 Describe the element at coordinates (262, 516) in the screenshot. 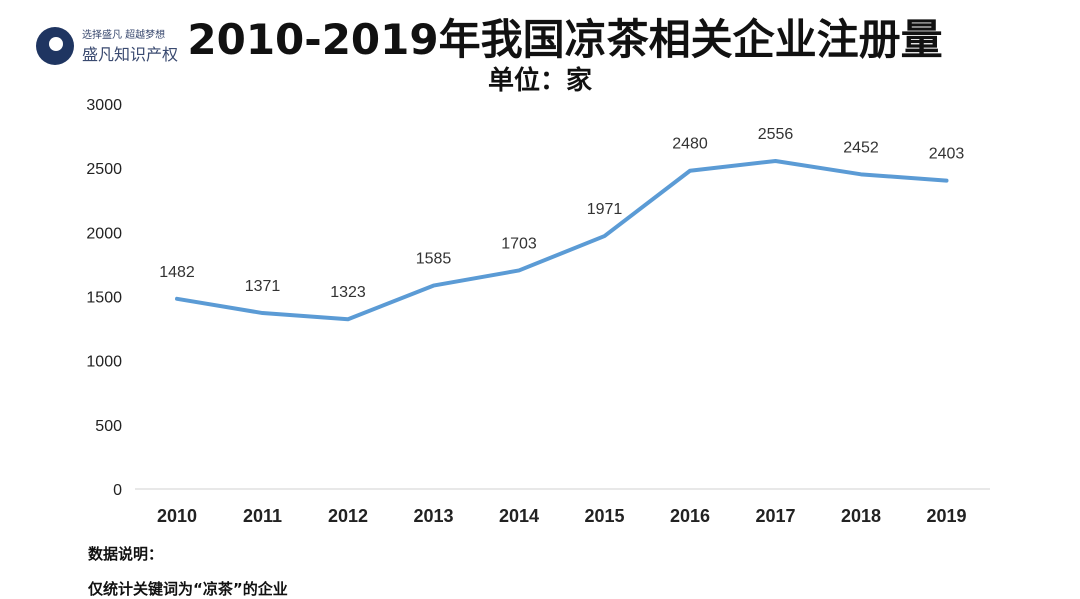

I see `x-tick-label: 2011` at that location.